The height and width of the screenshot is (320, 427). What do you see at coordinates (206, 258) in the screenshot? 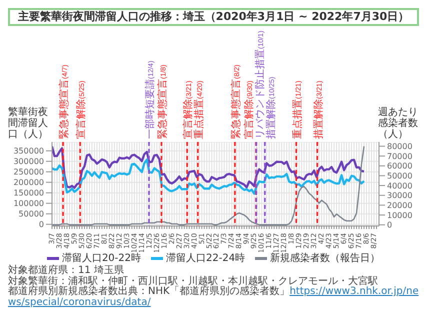
I see `legend-label: 滞留人口22-24時` at bounding box center [206, 258].